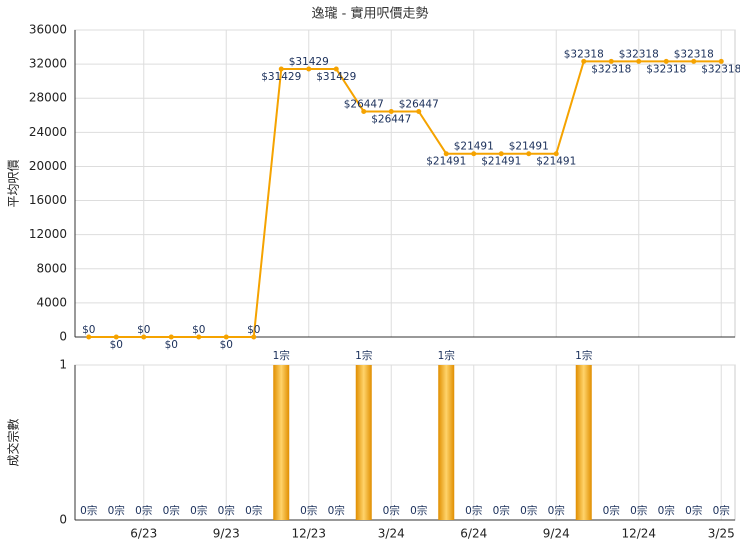 Image resolution: width=740 pixels, height=550 pixels. I want to click on y-axis-label: 平均呎價, so click(14, 183).